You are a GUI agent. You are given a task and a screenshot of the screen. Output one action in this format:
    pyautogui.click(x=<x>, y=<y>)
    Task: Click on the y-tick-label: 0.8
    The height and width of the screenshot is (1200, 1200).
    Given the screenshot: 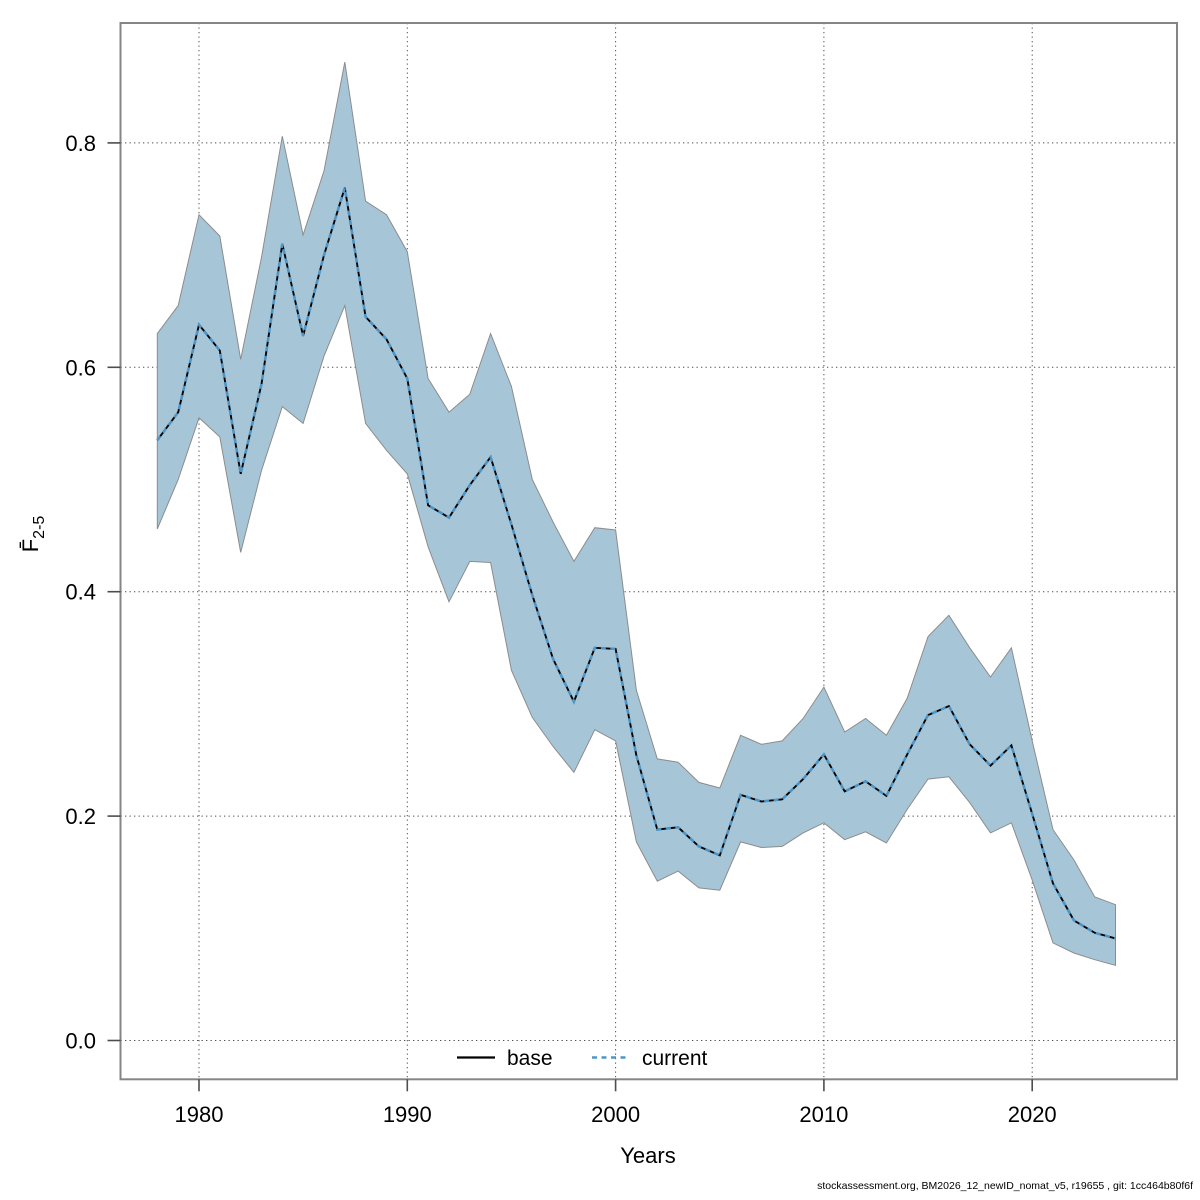 What is the action you would take?
    pyautogui.click(x=80, y=143)
    